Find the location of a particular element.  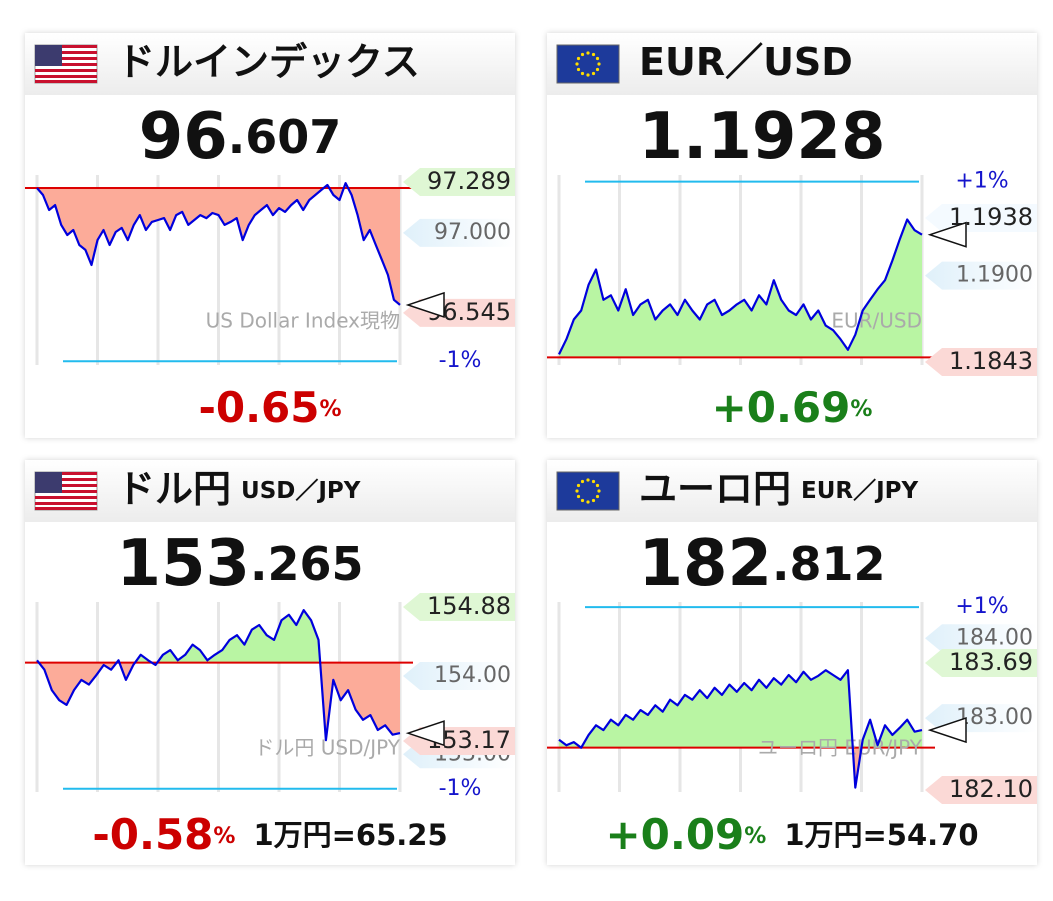

price-tag-label: 1.1843 is located at coordinates (991, 361).